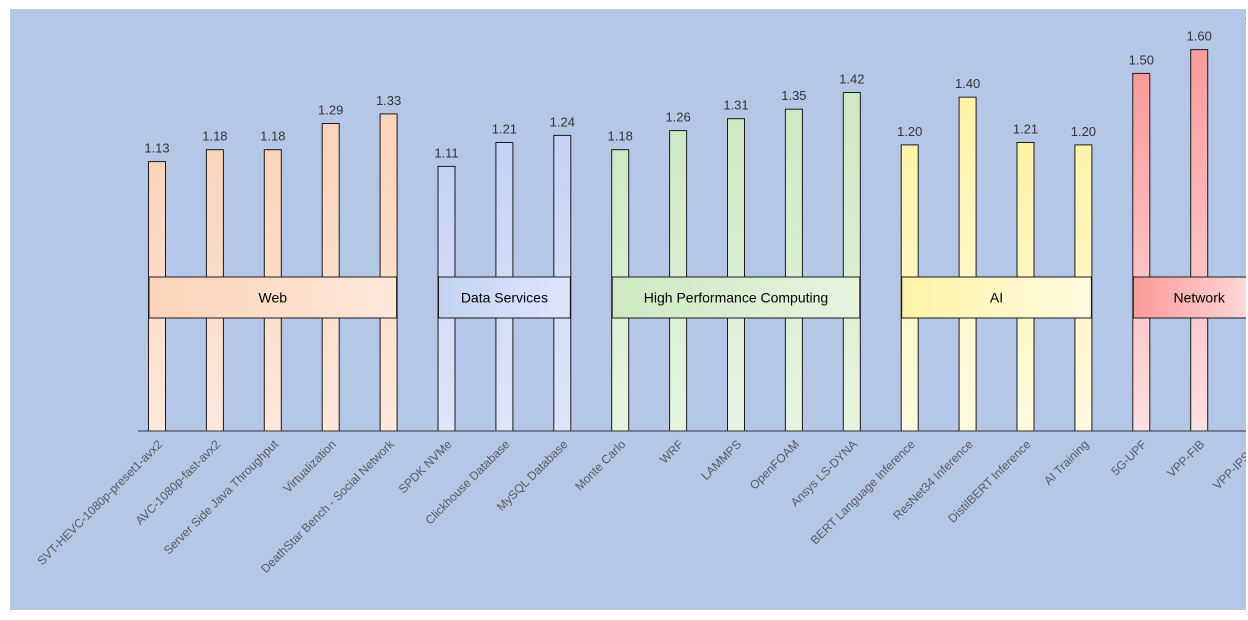  What do you see at coordinates (967, 264) in the screenshot?
I see `bar-resnet34-inference` at bounding box center [967, 264].